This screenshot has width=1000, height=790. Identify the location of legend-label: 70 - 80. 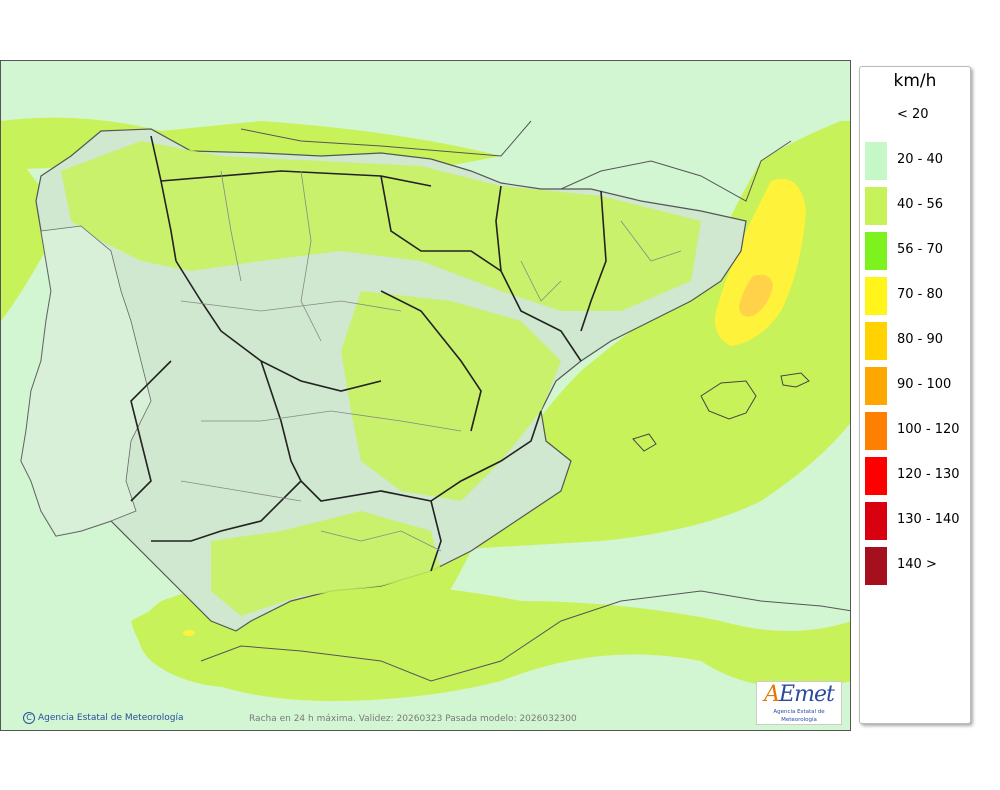
(920, 294).